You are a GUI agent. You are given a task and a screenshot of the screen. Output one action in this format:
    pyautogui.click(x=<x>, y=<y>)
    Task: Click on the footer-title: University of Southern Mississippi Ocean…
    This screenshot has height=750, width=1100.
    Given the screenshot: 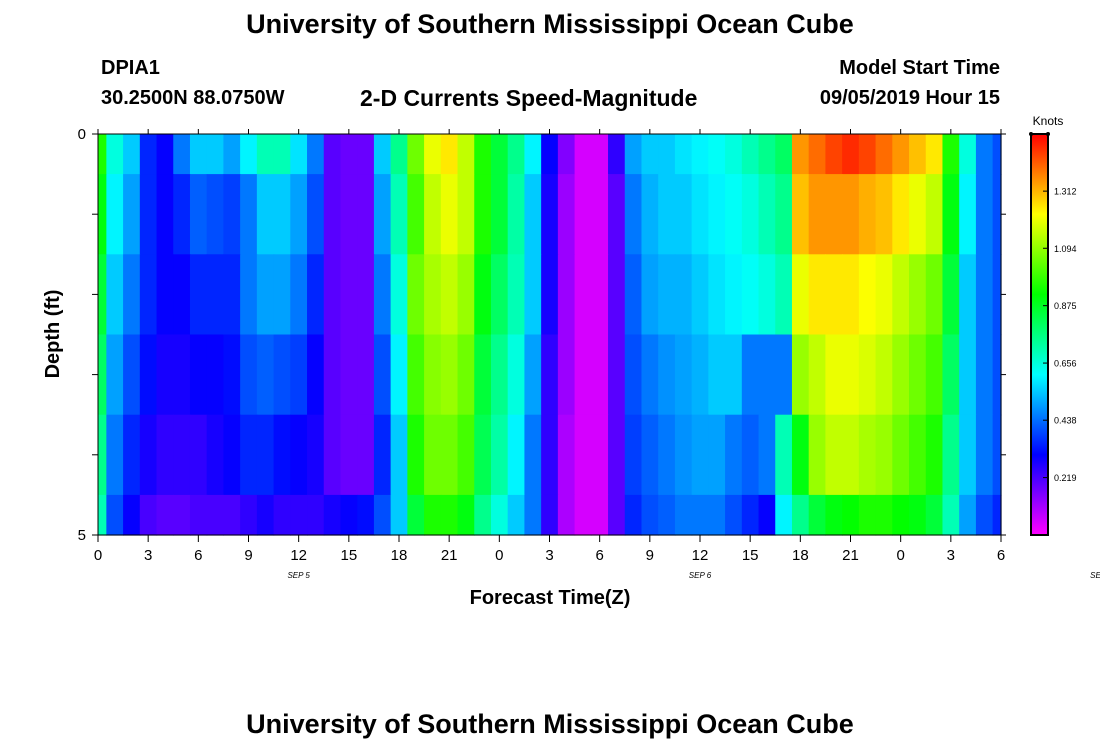 What is the action you would take?
    pyautogui.click(x=550, y=724)
    